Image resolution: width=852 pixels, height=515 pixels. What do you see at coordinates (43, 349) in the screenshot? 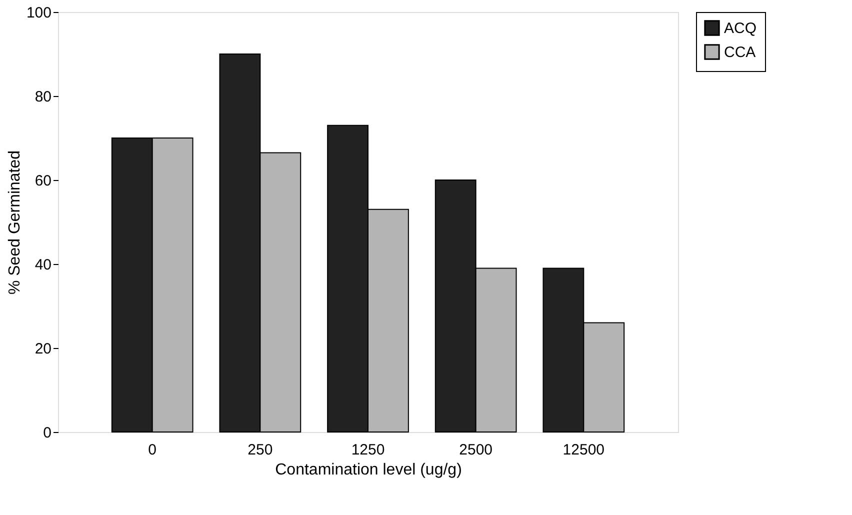
I see `y-tick-label: 20` at bounding box center [43, 349].